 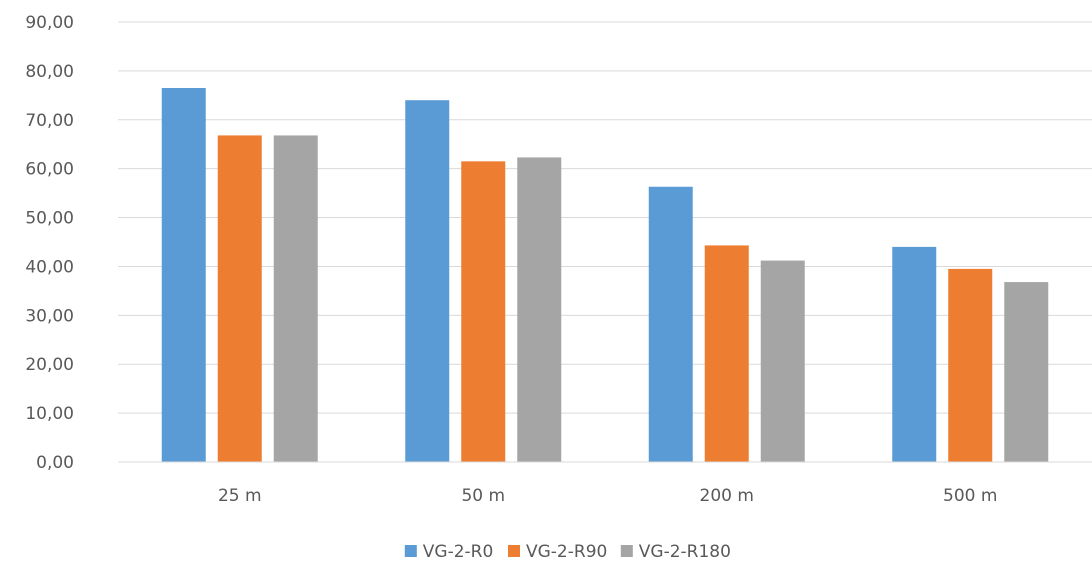 I want to click on y-tick-label: 70,00, so click(x=49, y=121).